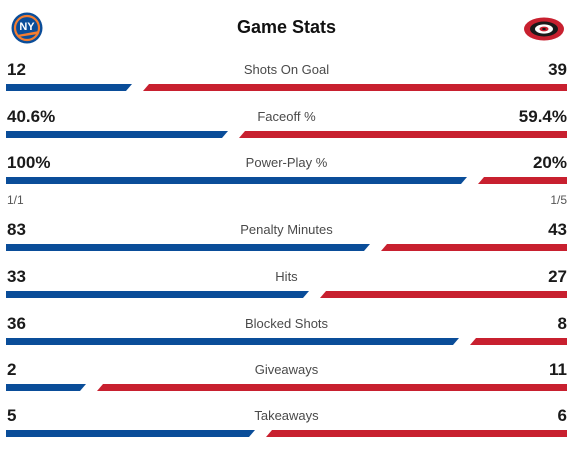 The width and height of the screenshot is (573, 452). I want to click on stat-label: Blocked Shots, so click(286, 323).